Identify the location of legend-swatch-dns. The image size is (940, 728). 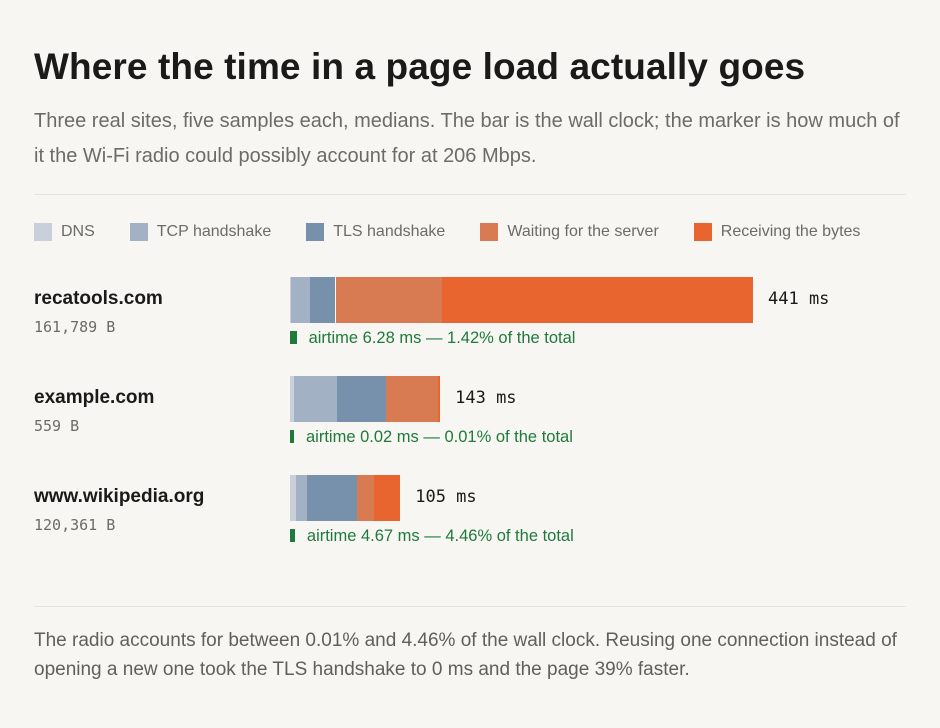
(43, 232).